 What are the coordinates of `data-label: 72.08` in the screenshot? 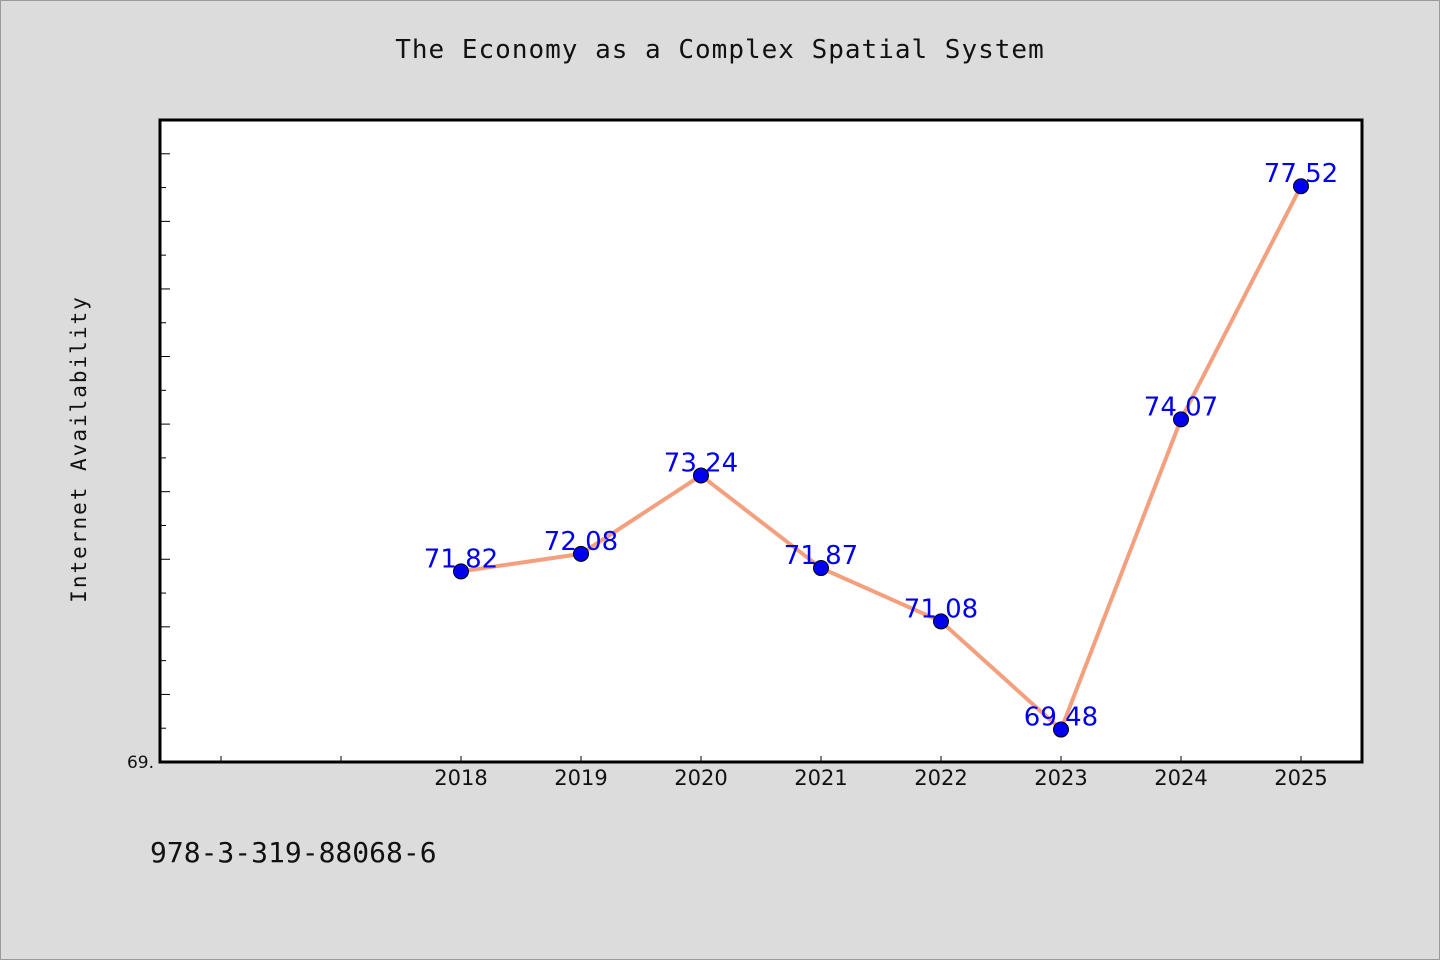 It's located at (581, 542).